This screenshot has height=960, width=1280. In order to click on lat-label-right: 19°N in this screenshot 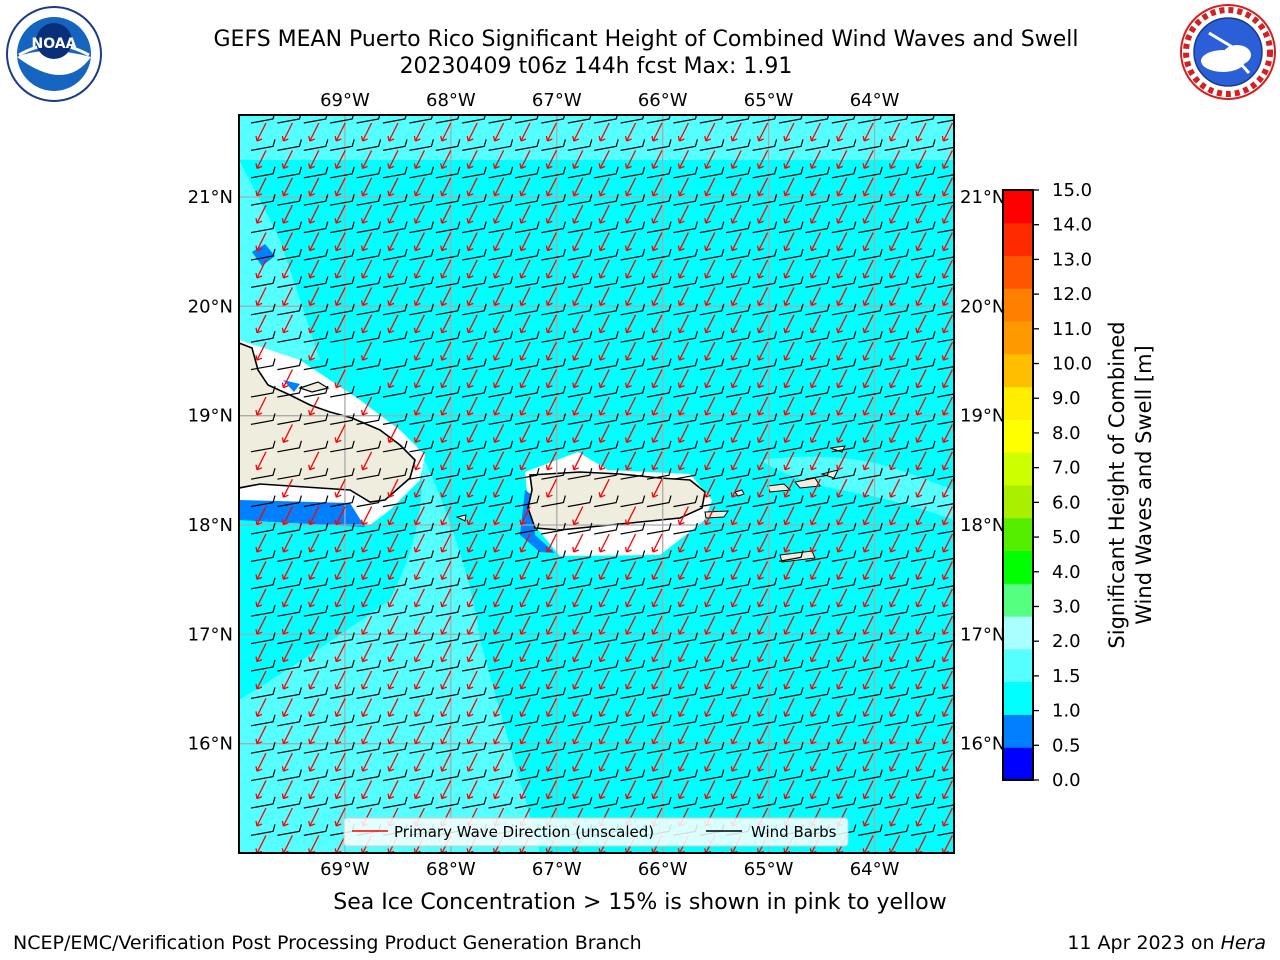, I will do `click(982, 416)`.